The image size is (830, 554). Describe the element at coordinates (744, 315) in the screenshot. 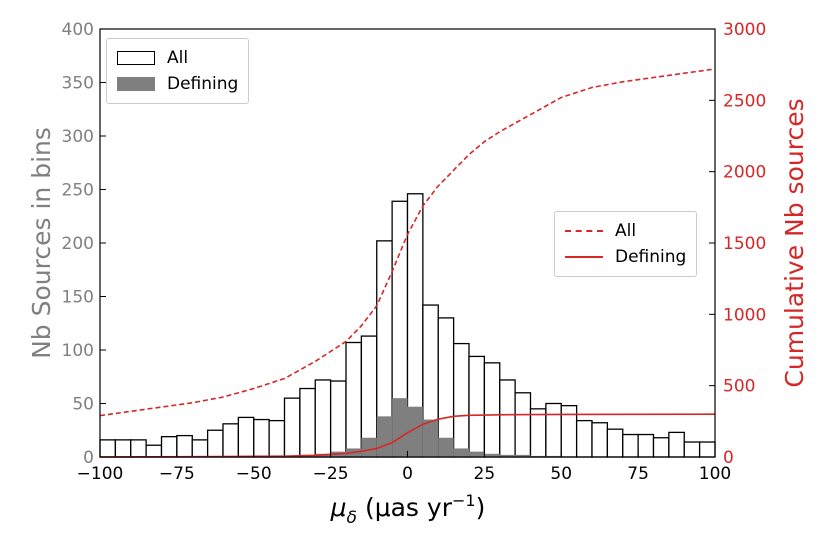

I see `y-right-tick-label: 1000` at that location.